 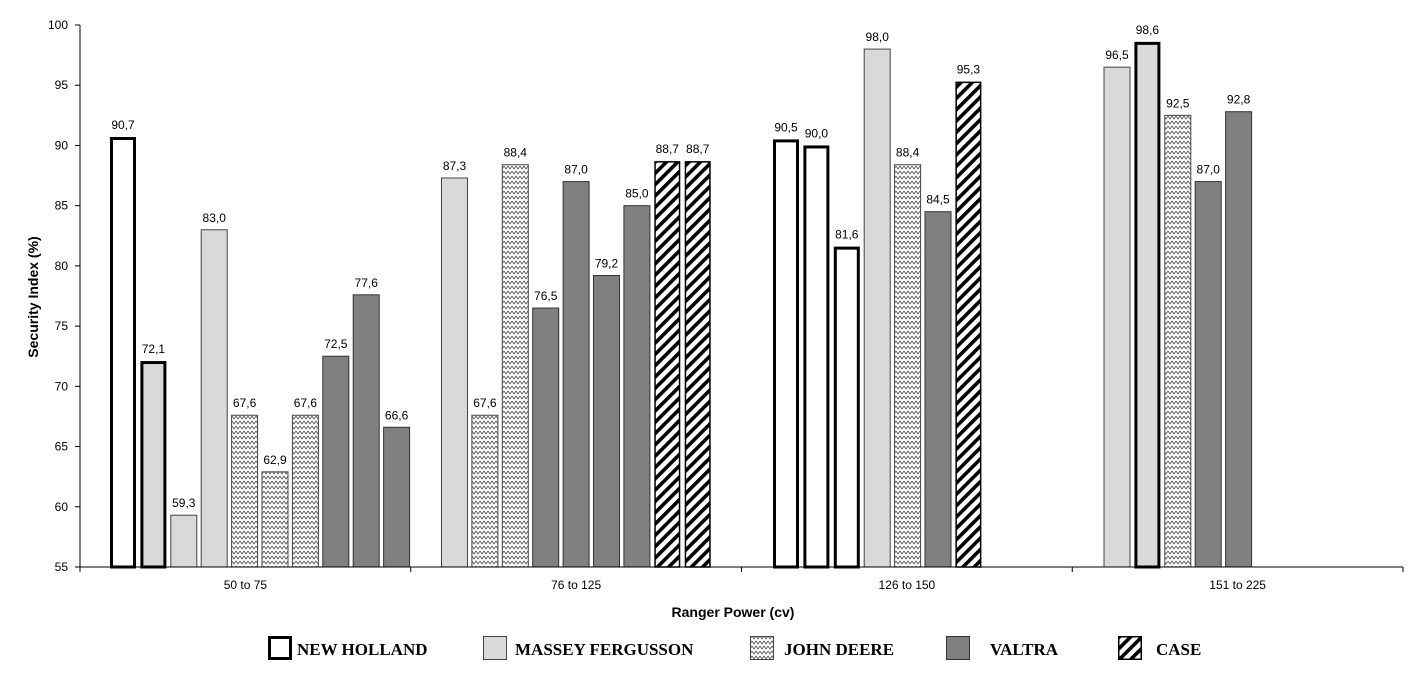 What do you see at coordinates (733, 612) in the screenshot?
I see `x-axis-title: Ranger Power (cv)` at bounding box center [733, 612].